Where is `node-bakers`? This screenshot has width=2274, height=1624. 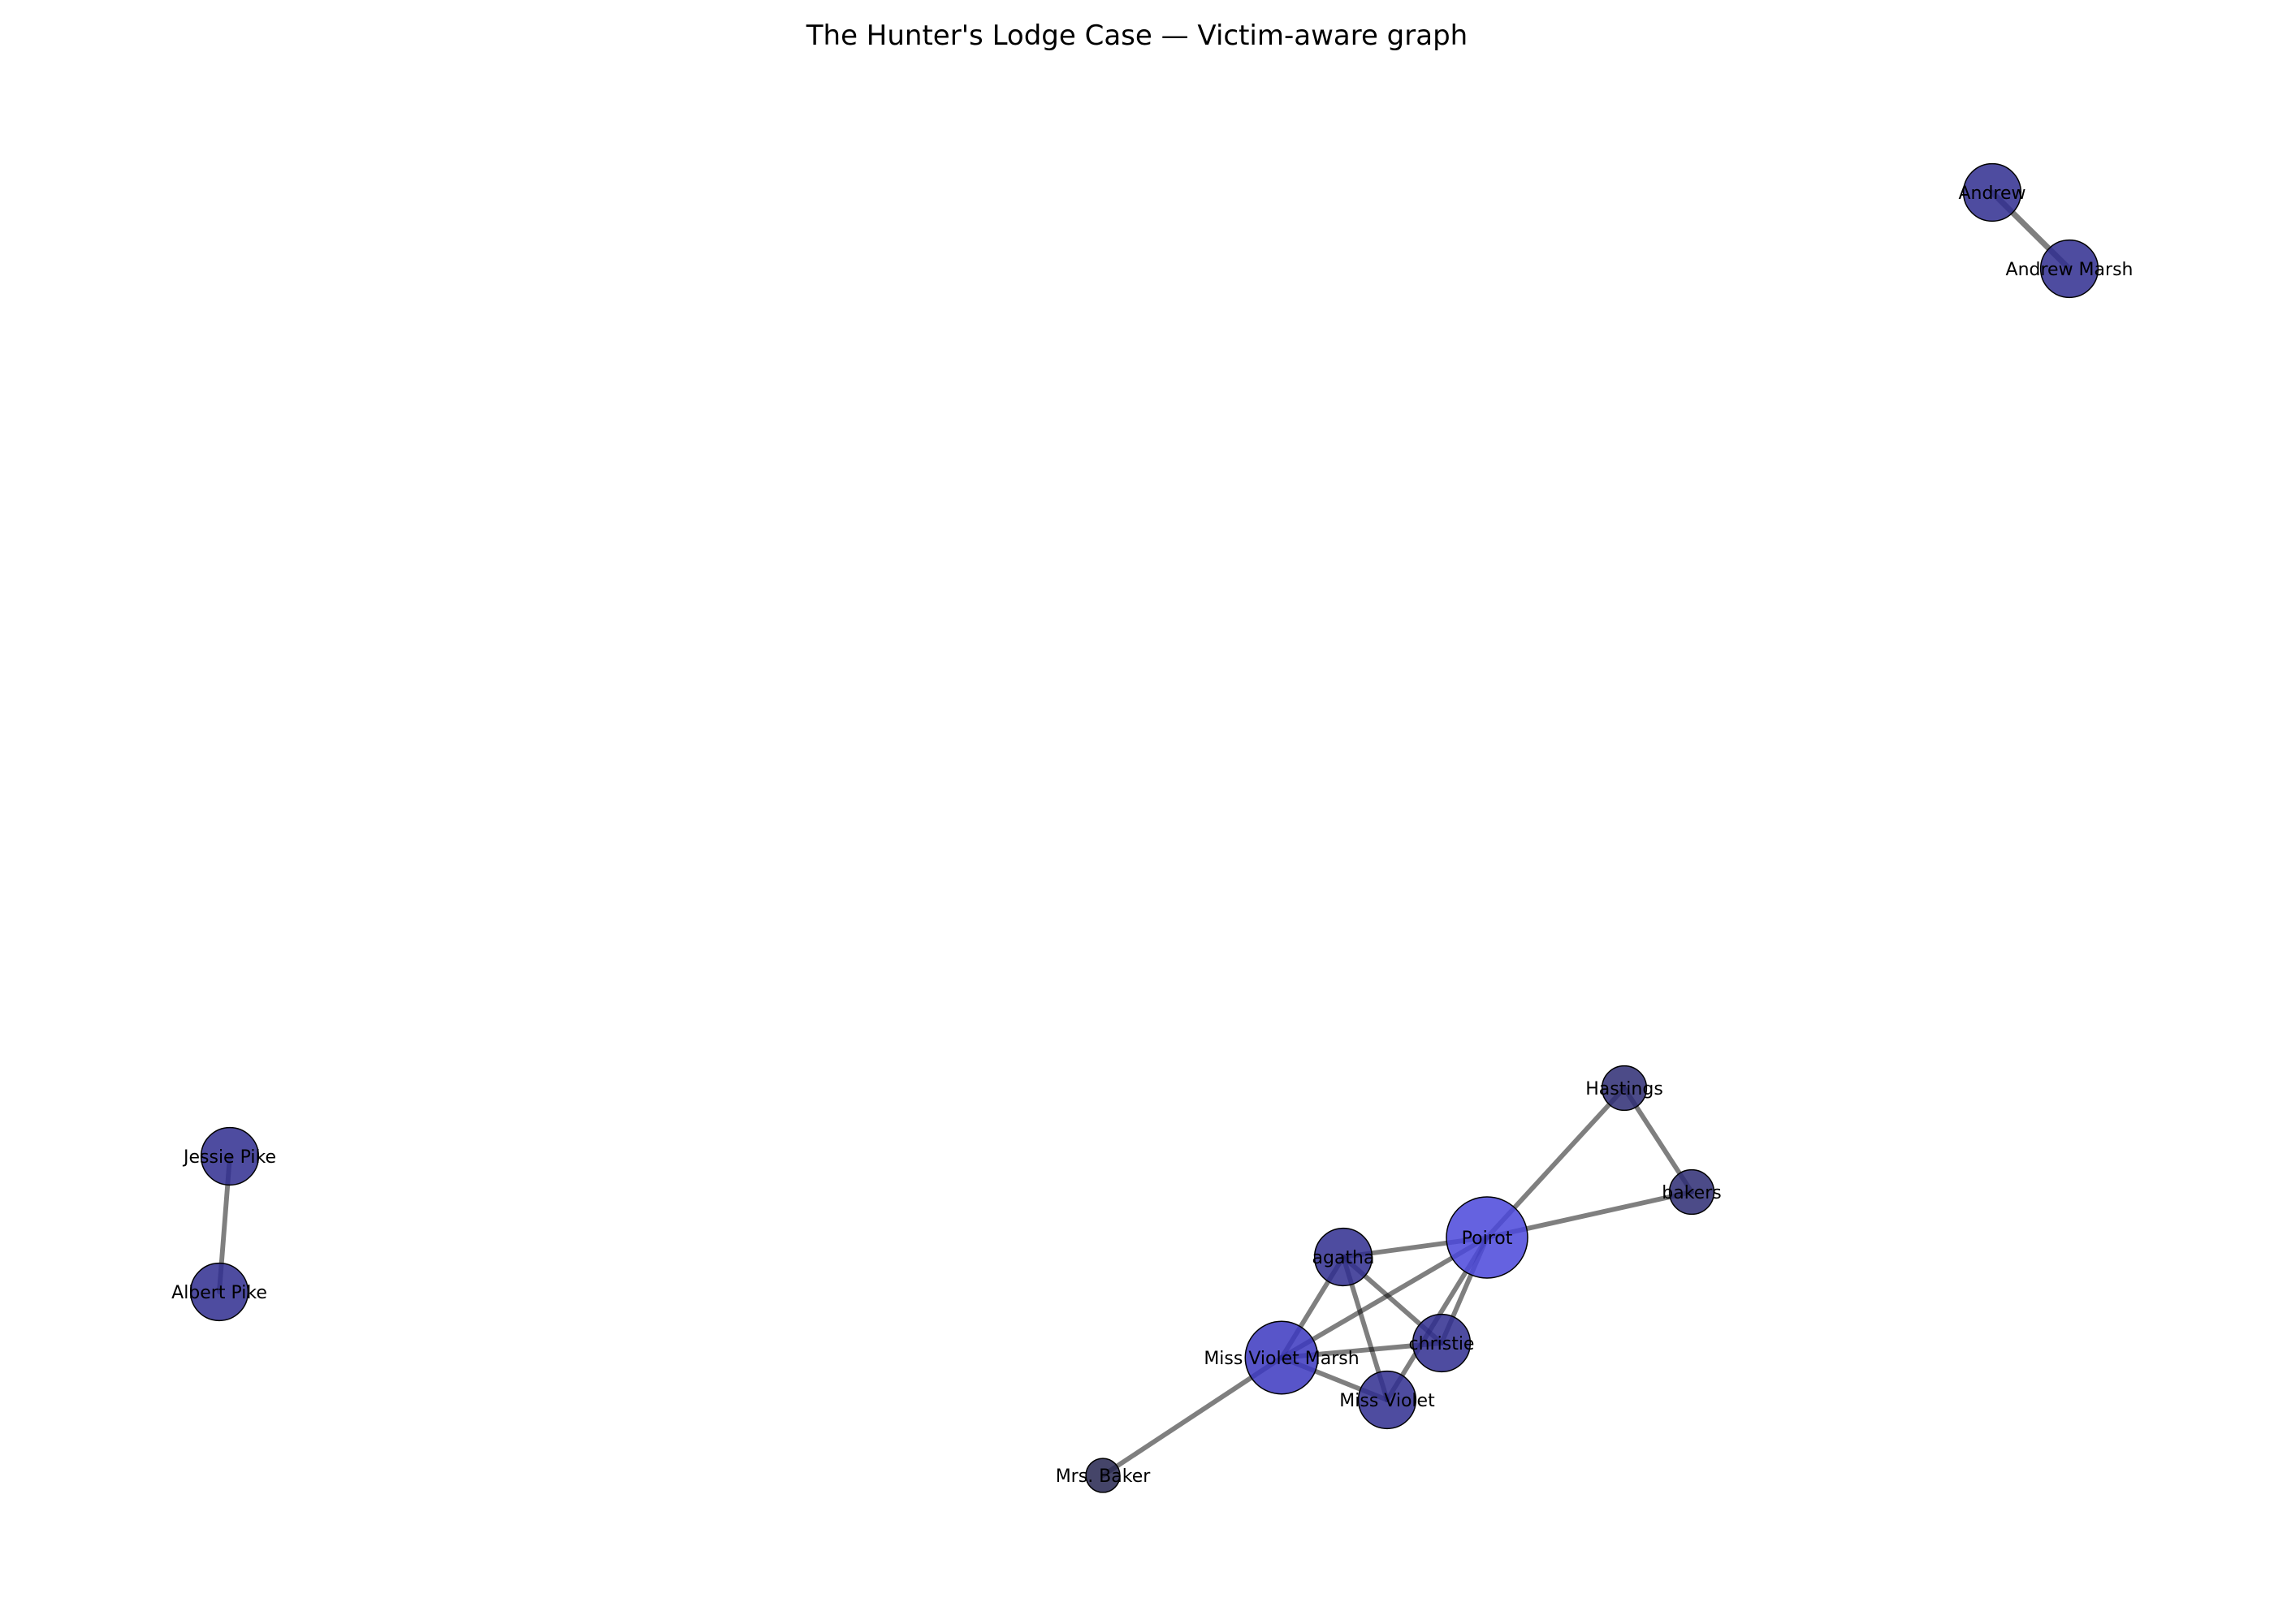
node-bakers is located at coordinates (1691, 1192).